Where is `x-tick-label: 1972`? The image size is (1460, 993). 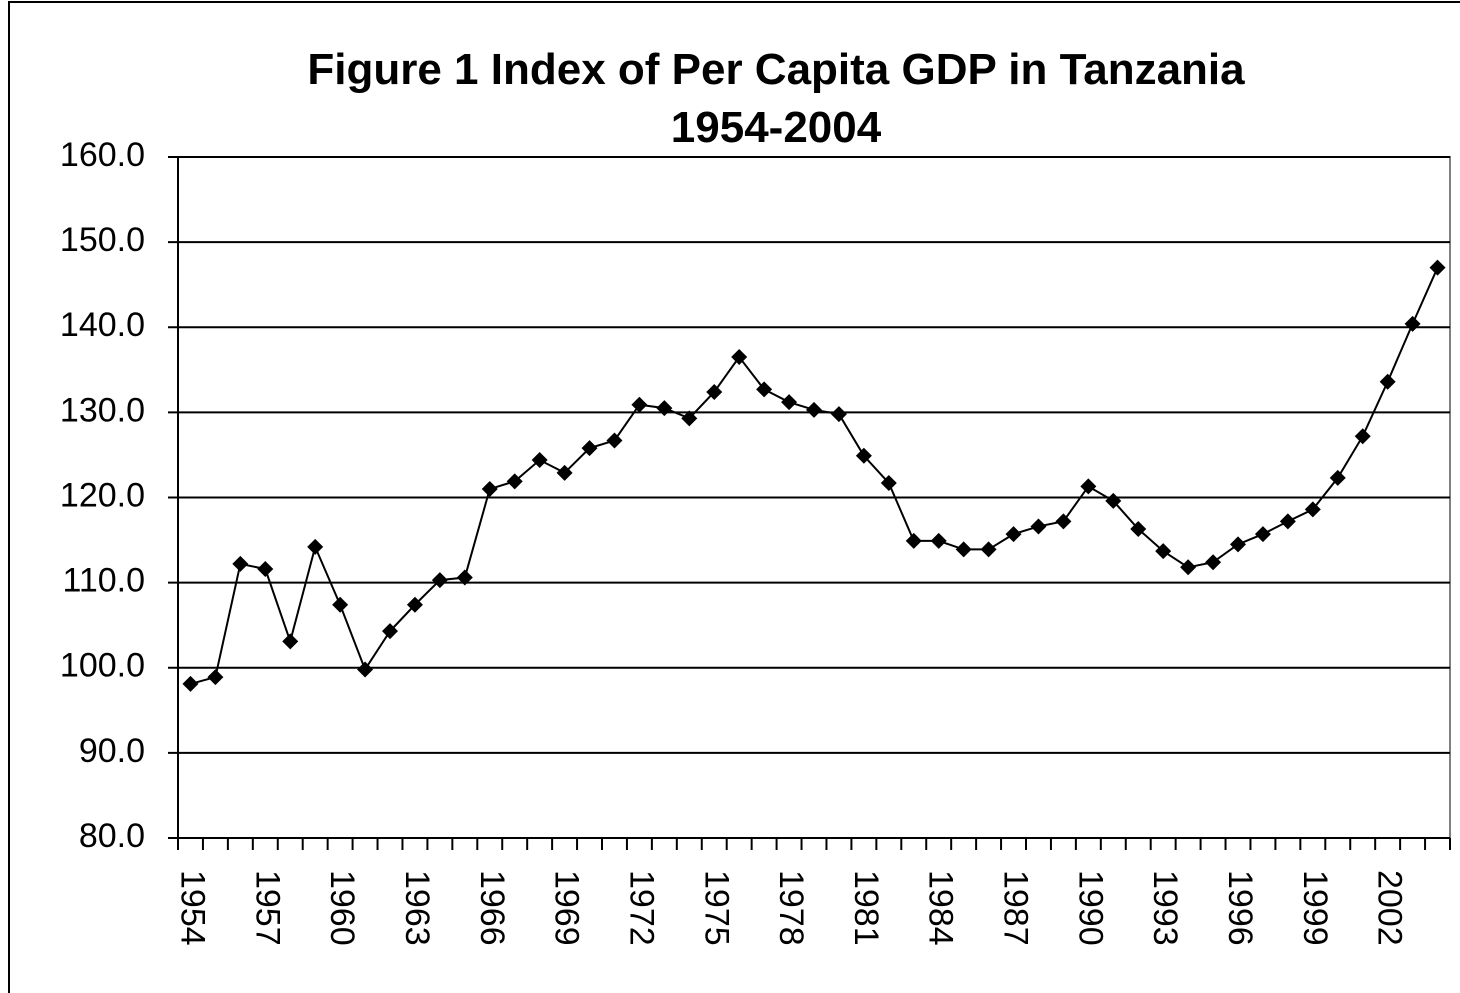
x-tick-label: 1972 is located at coordinates (641, 908).